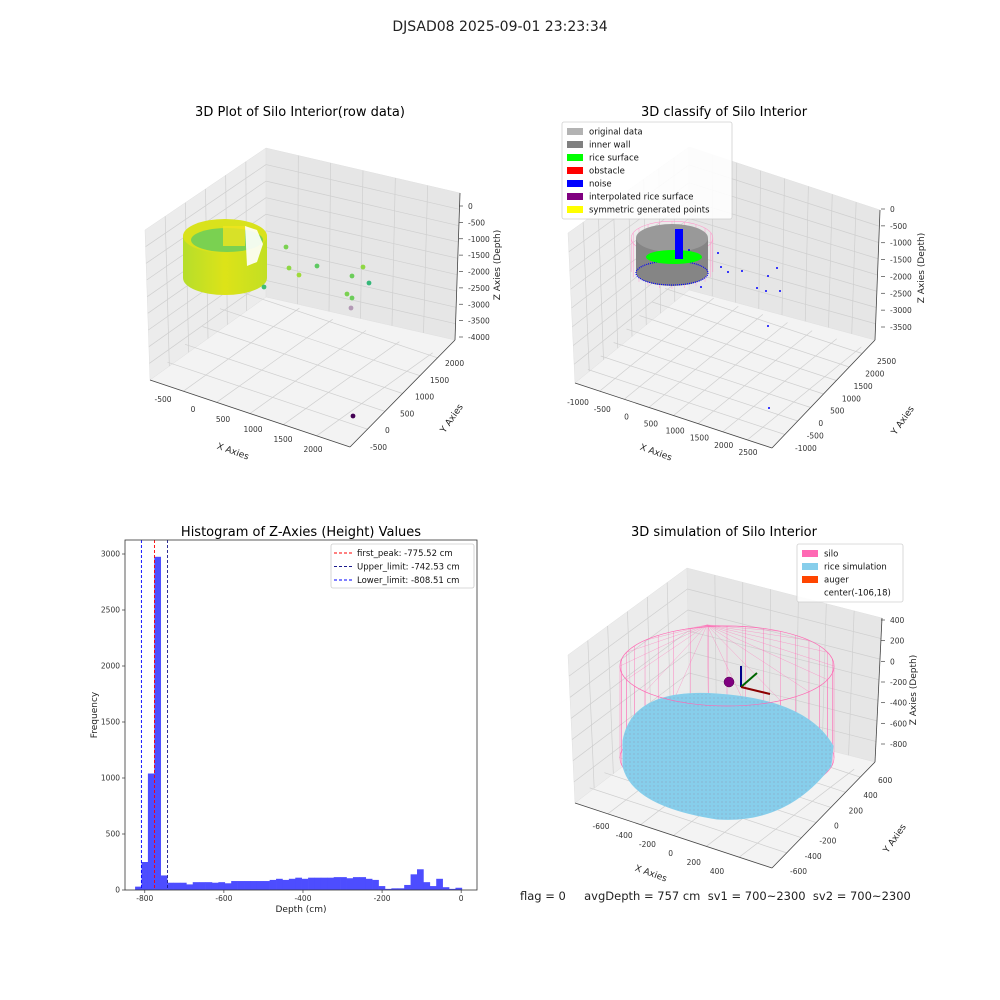 The height and width of the screenshot is (1000, 1000). Describe the element at coordinates (162, 399) in the screenshot. I see `x-tick-label: -500` at that location.